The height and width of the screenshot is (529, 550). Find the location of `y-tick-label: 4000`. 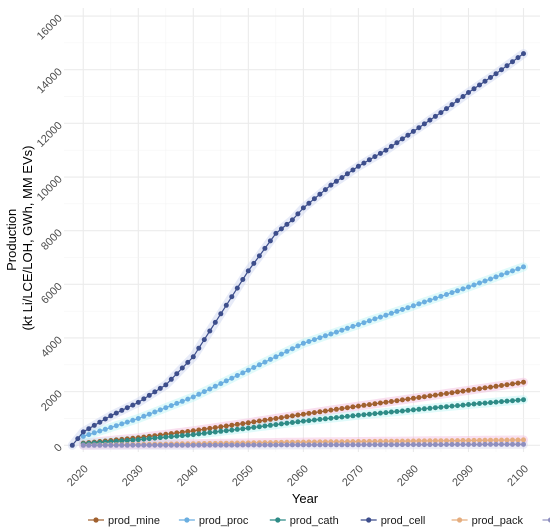

y-tick-label: 4000 is located at coordinates (52, 347).